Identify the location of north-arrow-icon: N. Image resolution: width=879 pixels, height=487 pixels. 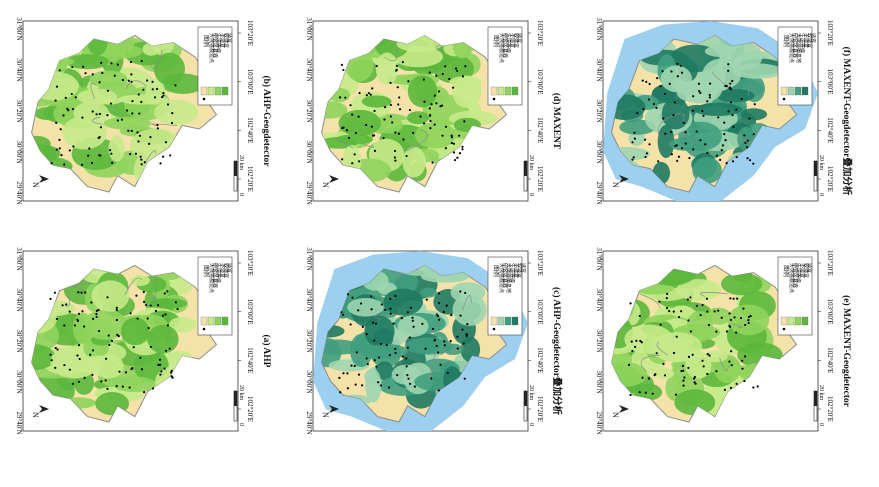
(620, 181).